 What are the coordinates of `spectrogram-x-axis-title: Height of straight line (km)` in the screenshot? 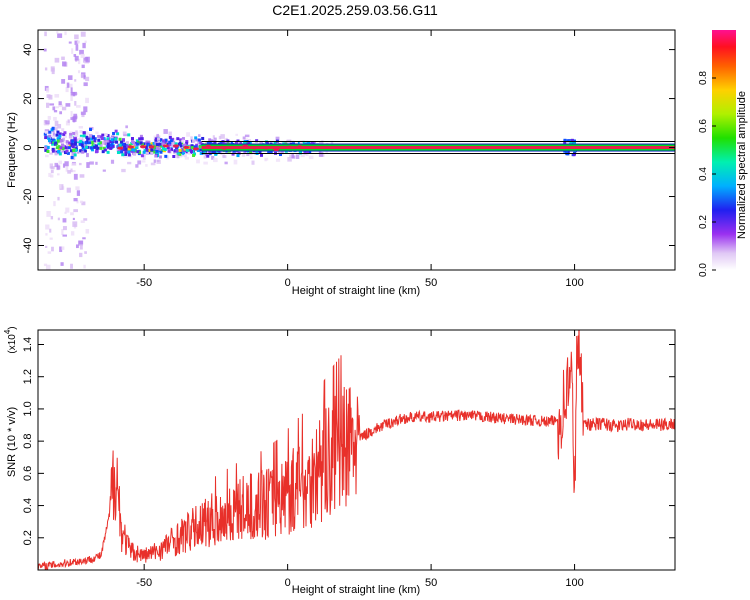 It's located at (356, 291).